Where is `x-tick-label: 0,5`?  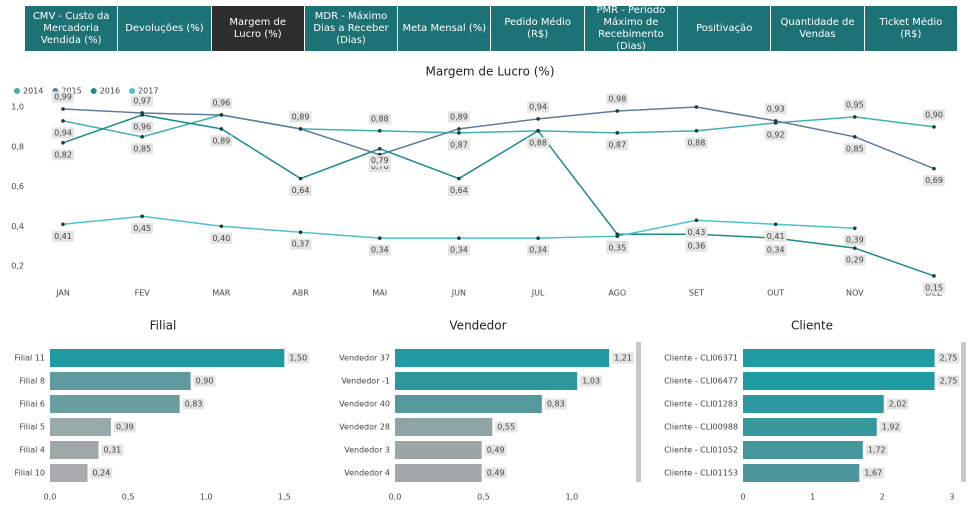 x-tick-label: 0,5 is located at coordinates (128, 497).